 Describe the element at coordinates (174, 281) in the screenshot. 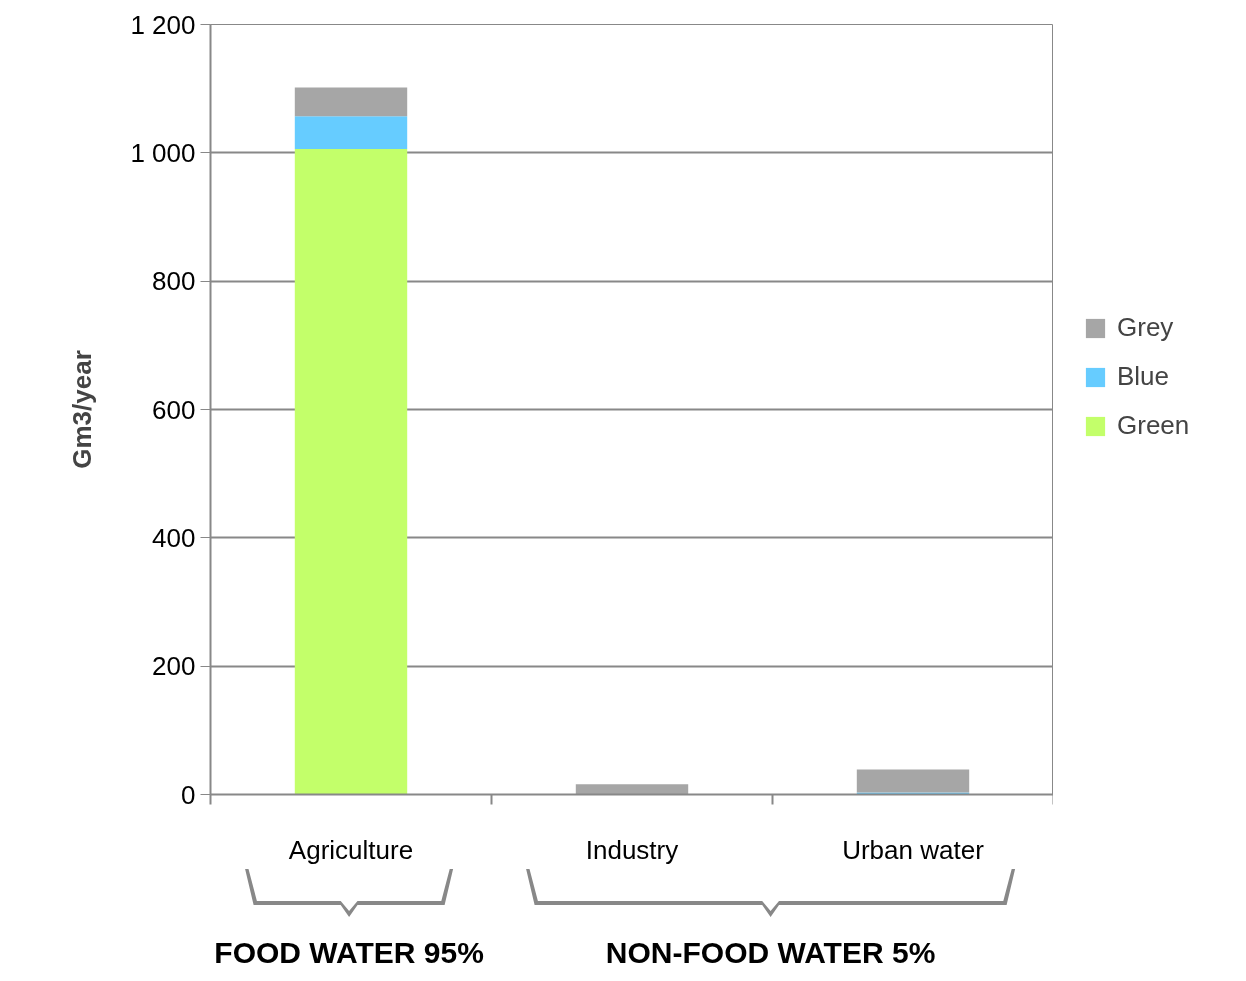

I see `y-tick-label: 800` at that location.